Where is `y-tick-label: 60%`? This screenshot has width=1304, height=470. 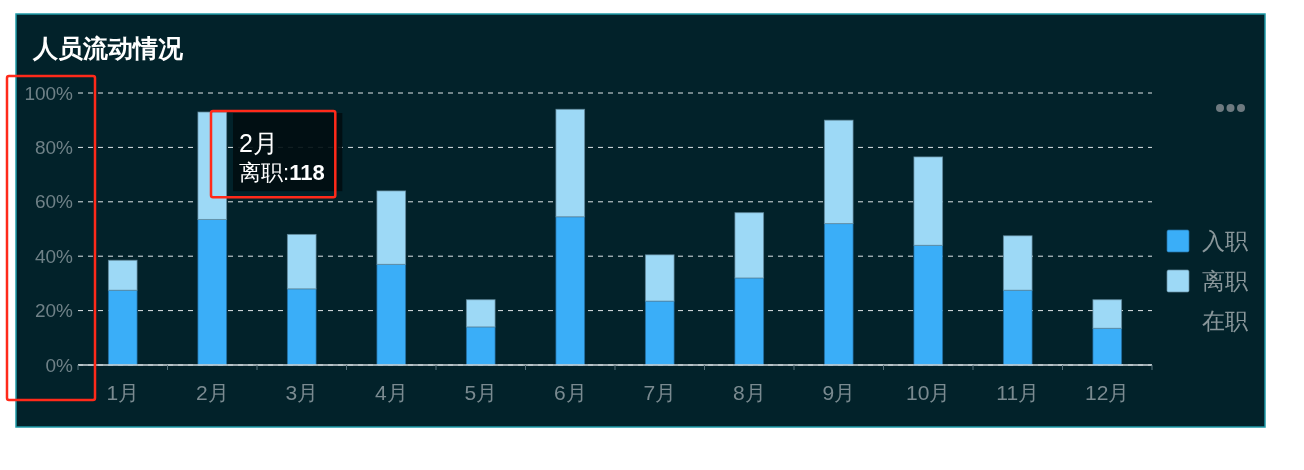
y-tick-label: 60% is located at coordinates (54, 202).